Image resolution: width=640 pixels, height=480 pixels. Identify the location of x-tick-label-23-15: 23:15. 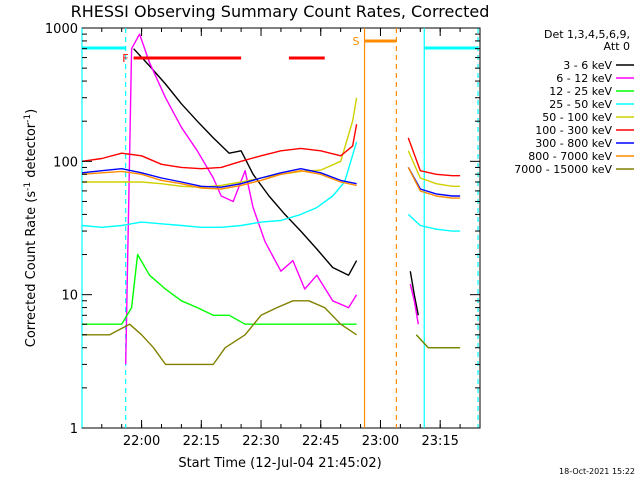
(439, 441).